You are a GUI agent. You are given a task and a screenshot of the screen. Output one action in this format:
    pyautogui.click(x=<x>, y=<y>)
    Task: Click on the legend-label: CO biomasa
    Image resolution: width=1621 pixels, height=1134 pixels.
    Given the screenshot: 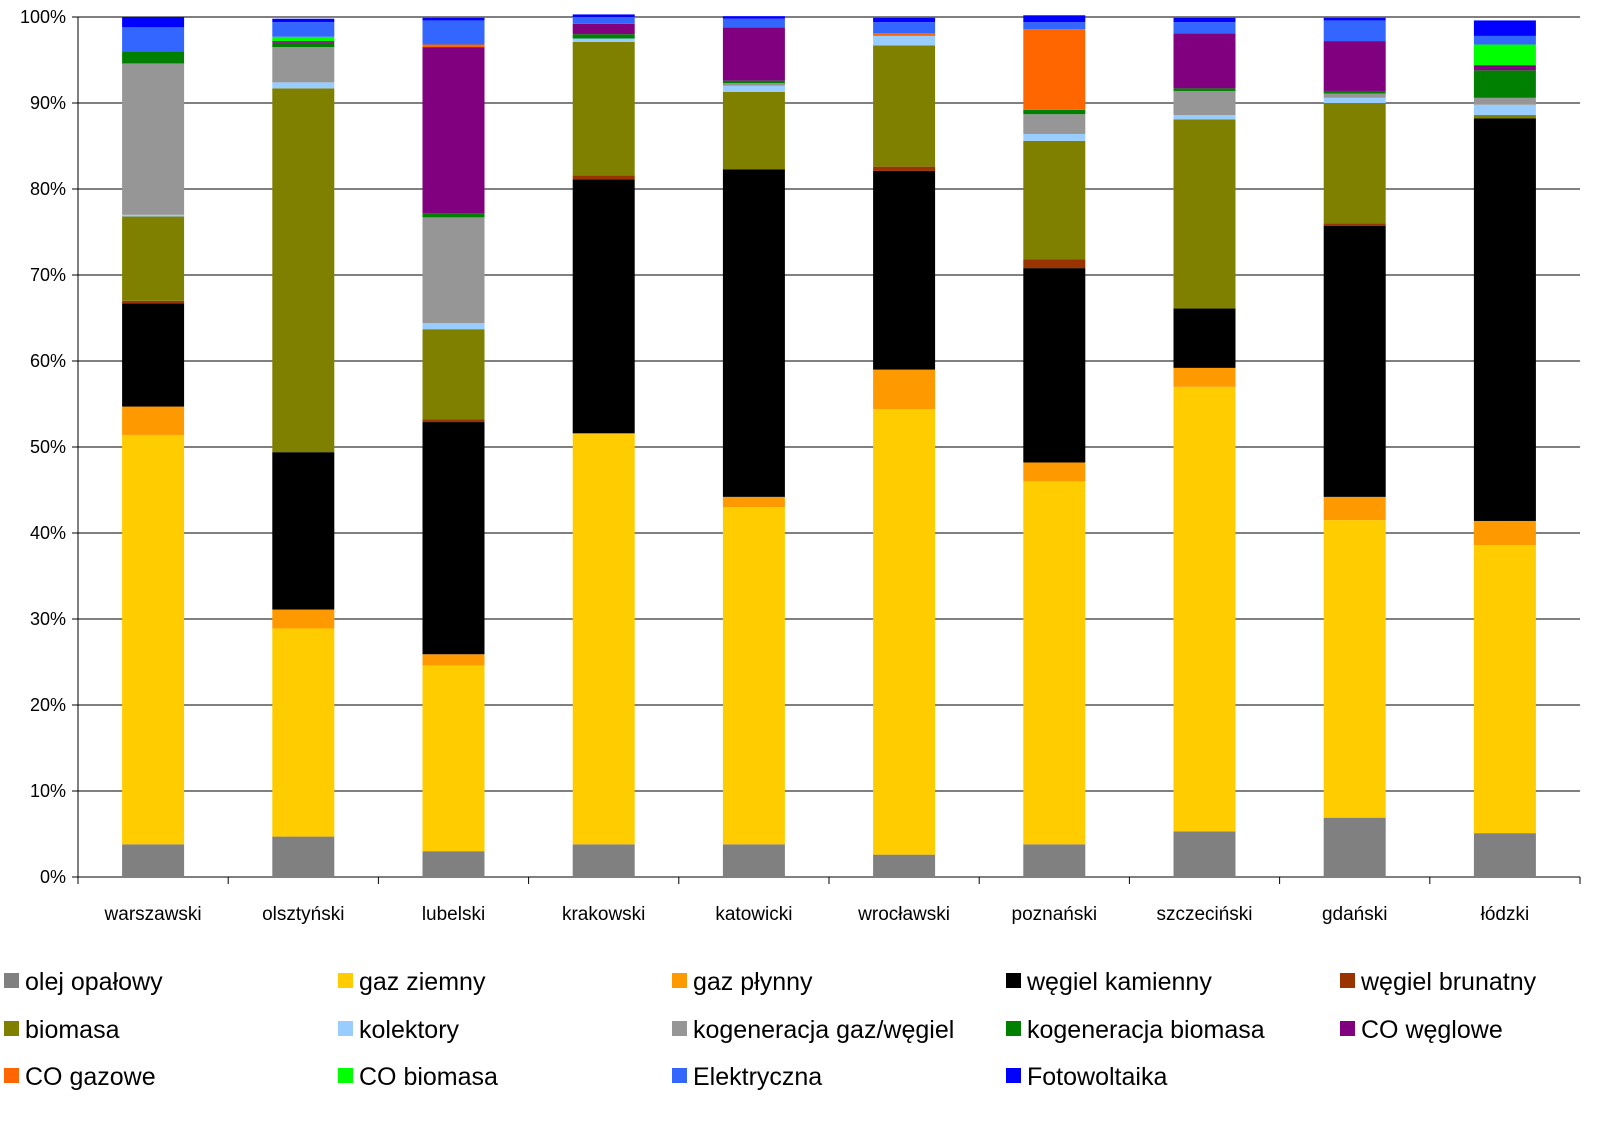 What is the action you would take?
    pyautogui.click(x=428, y=1077)
    